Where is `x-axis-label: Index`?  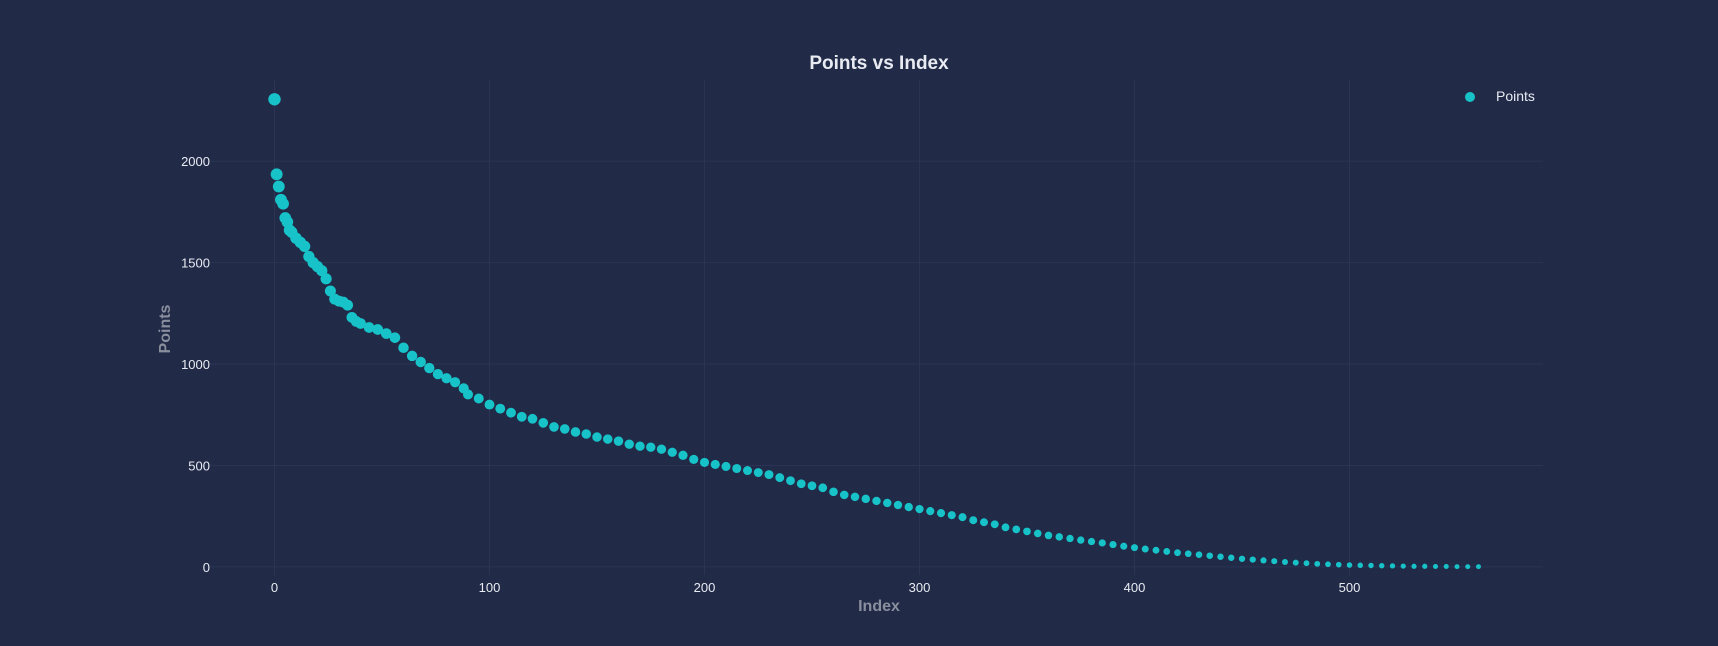 x-axis-label: Index is located at coordinates (879, 606).